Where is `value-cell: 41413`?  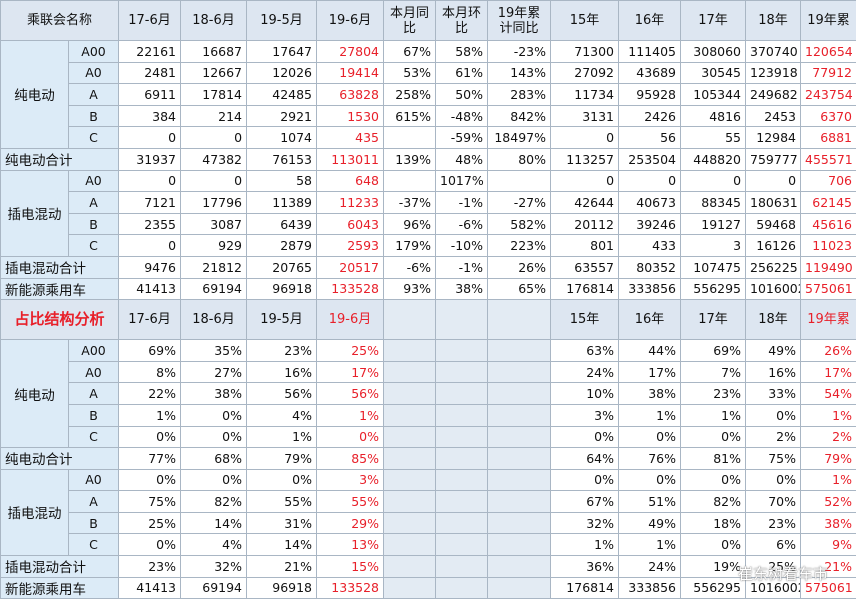 value-cell: 41413 is located at coordinates (150, 289).